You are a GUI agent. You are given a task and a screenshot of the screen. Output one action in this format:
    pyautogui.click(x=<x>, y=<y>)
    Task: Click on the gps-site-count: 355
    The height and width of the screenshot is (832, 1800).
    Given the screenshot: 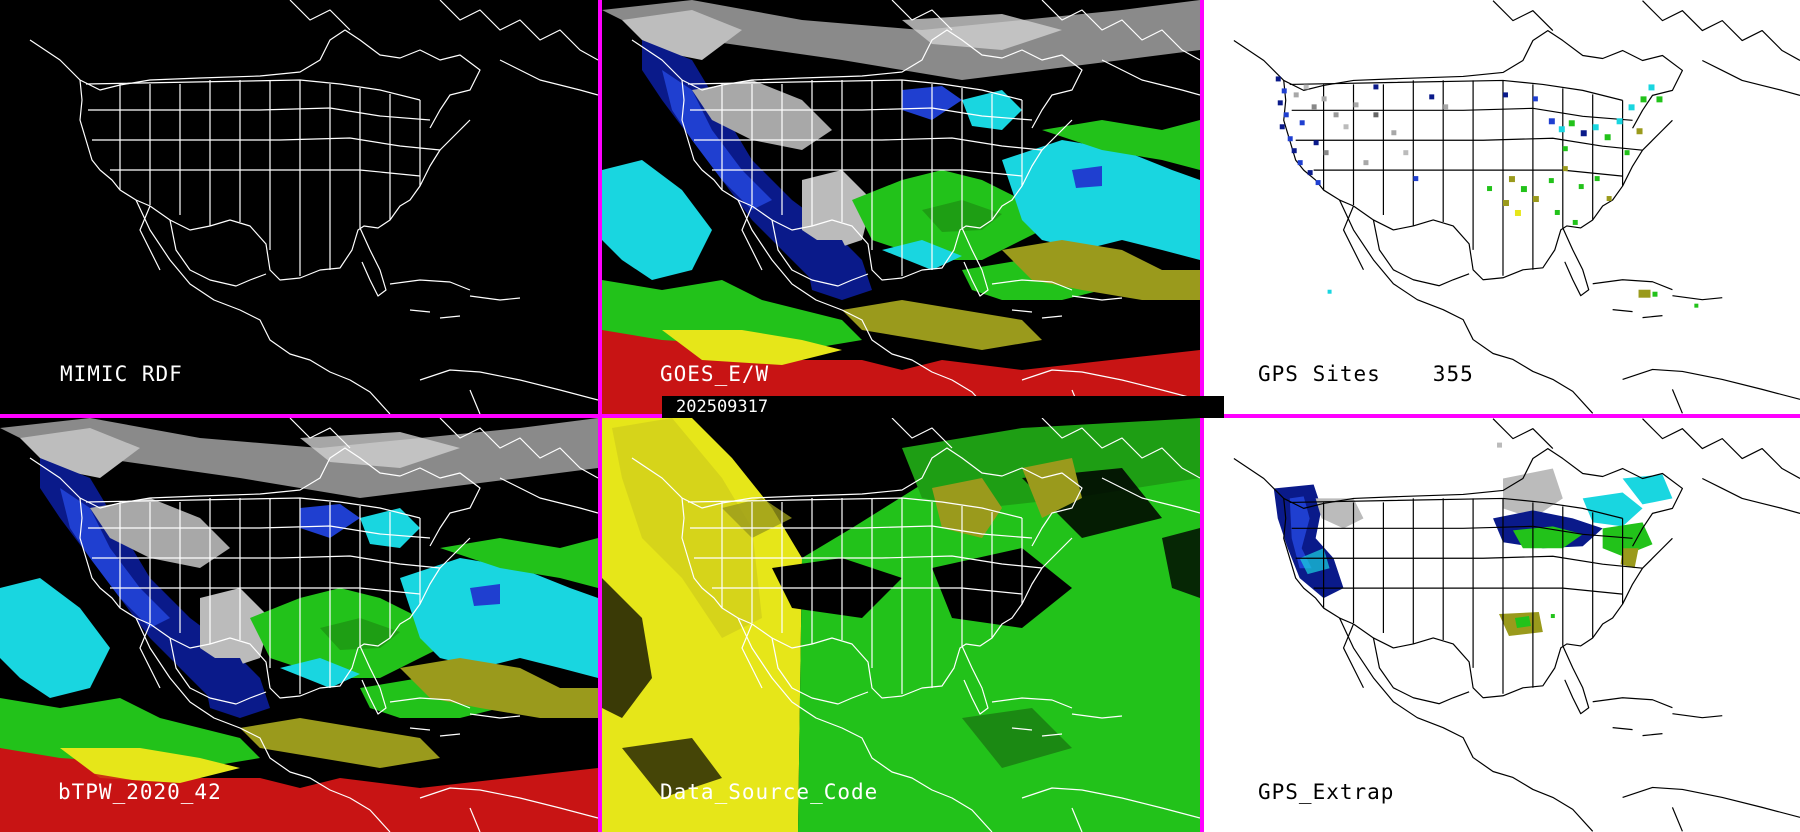 What is the action you would take?
    pyautogui.click(x=1453, y=374)
    